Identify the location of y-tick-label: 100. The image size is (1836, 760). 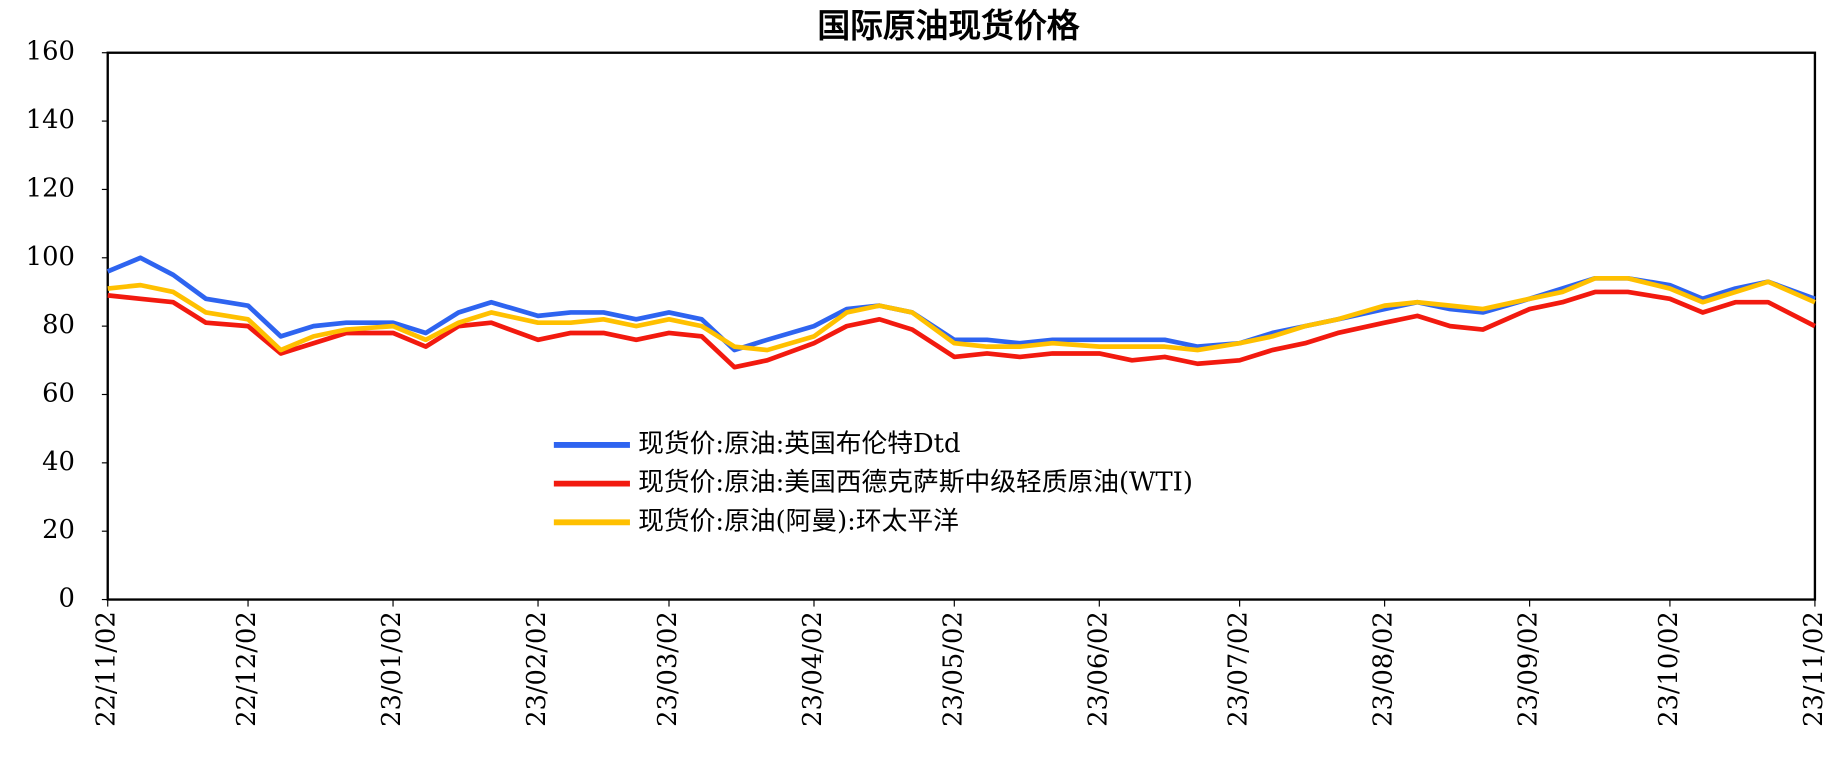
(50, 257).